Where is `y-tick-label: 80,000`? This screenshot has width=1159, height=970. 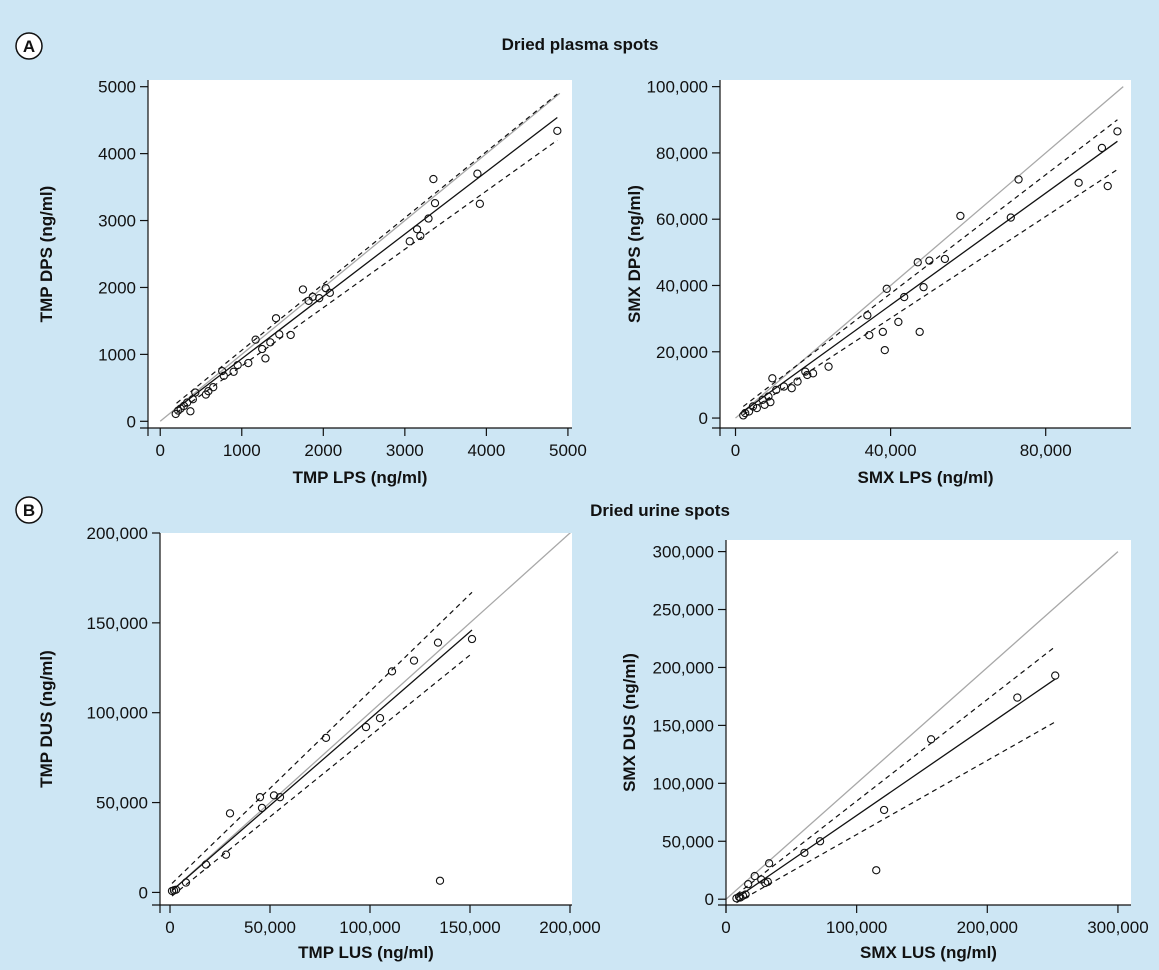 y-tick-label: 80,000 is located at coordinates (682, 153).